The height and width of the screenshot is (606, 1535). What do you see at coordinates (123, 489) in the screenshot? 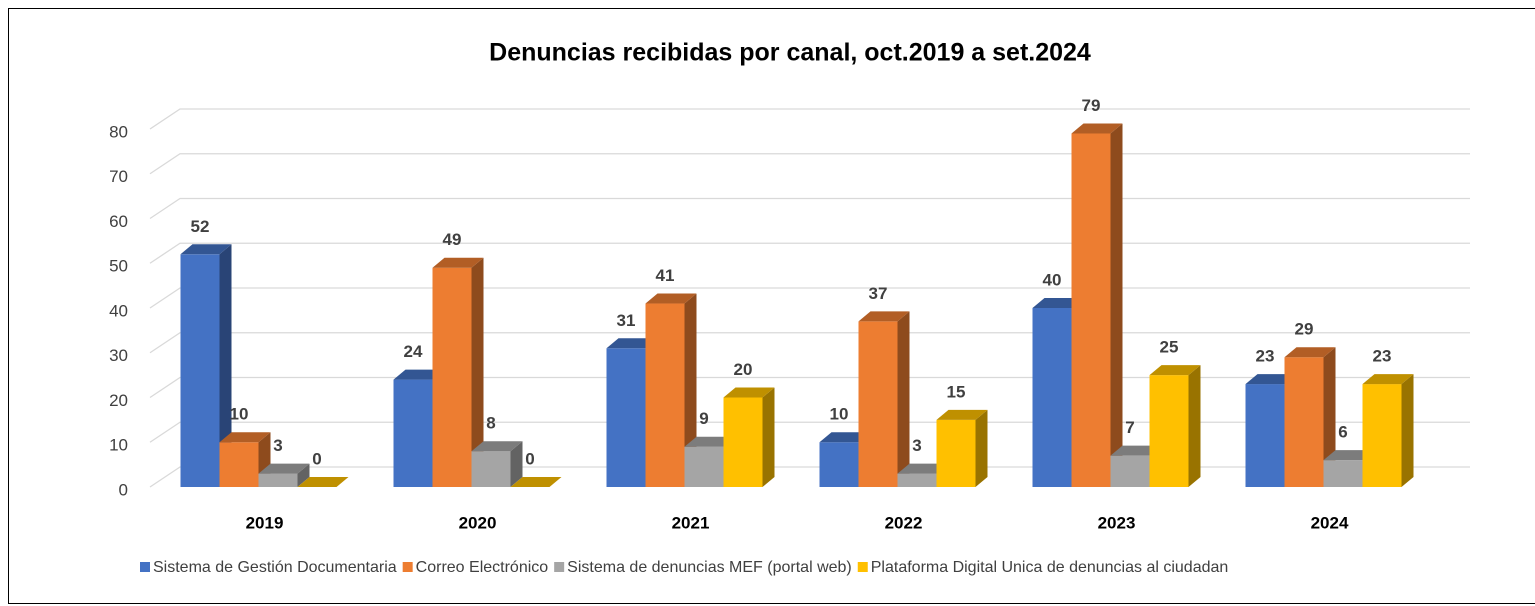
I see `y-tick-label: 0` at bounding box center [123, 489].